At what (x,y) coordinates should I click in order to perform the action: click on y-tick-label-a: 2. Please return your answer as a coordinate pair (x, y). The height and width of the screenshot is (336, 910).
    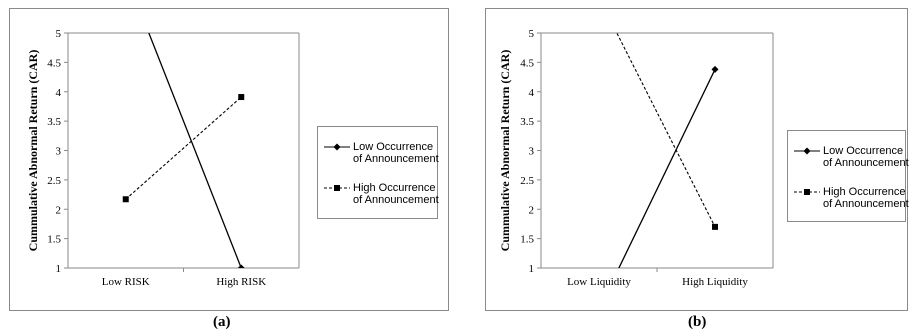
    Looking at the image, I should click on (59, 210).